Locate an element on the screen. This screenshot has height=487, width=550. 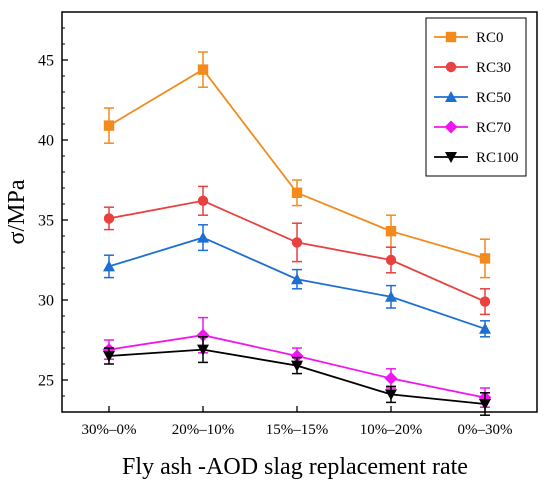
x-tick-label: 10%–20% is located at coordinates (391, 430).